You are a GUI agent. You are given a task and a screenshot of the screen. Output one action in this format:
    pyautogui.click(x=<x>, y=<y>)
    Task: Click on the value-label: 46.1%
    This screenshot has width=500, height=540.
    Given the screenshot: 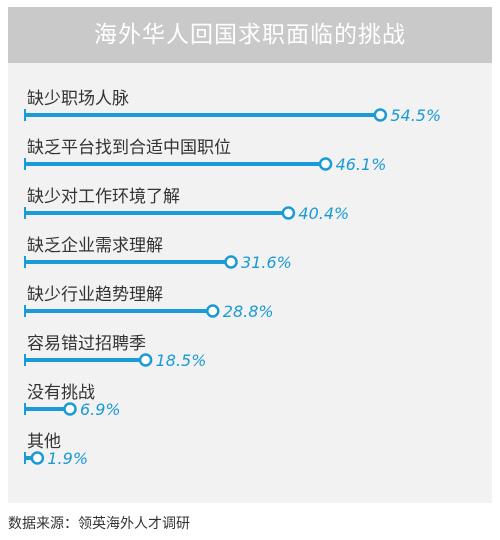 What is the action you would take?
    pyautogui.click(x=361, y=164)
    